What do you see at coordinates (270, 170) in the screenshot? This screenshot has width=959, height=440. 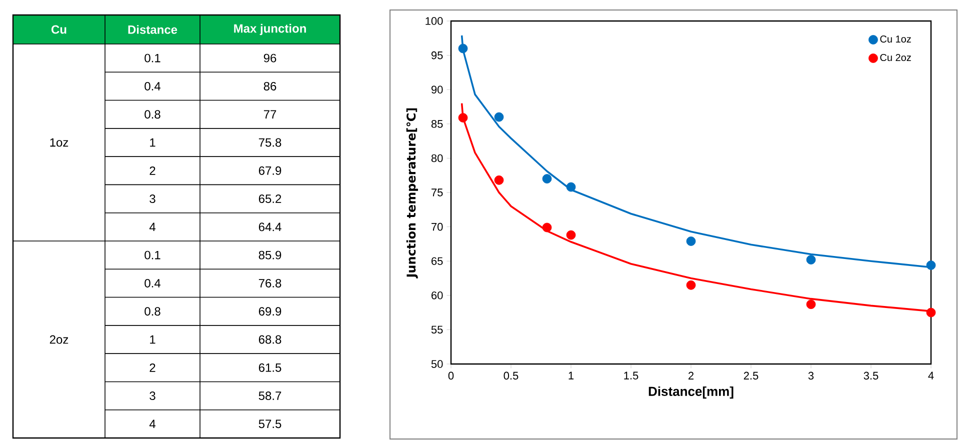 I see `text: 67.9` at bounding box center [270, 170].